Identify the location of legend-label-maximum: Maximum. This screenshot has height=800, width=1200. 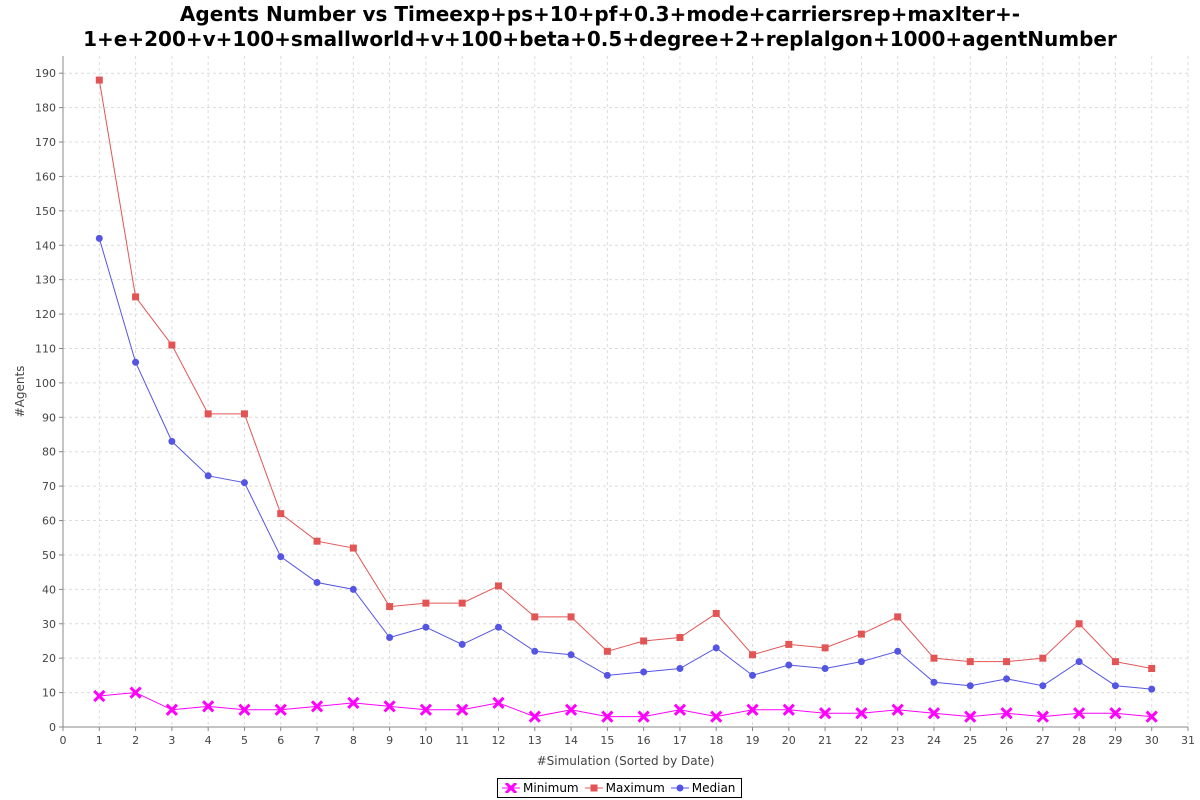
(635, 788).